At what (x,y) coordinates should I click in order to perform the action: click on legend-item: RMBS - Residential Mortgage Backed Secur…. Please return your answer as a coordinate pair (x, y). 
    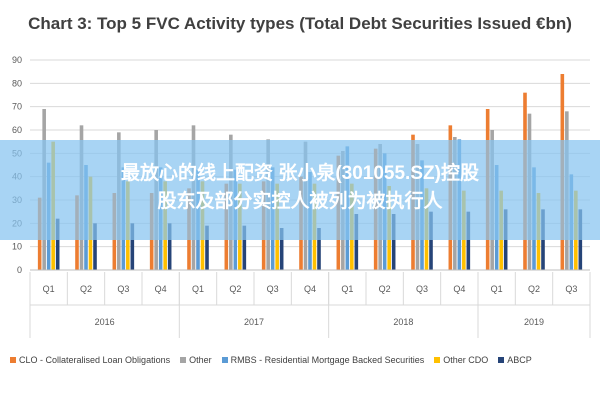
    Looking at the image, I should click on (323, 360).